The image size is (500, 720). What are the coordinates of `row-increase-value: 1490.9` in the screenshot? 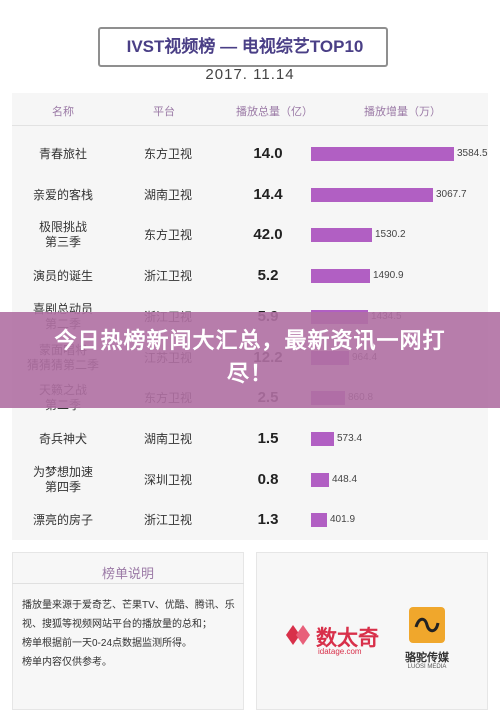 It's located at (388, 275).